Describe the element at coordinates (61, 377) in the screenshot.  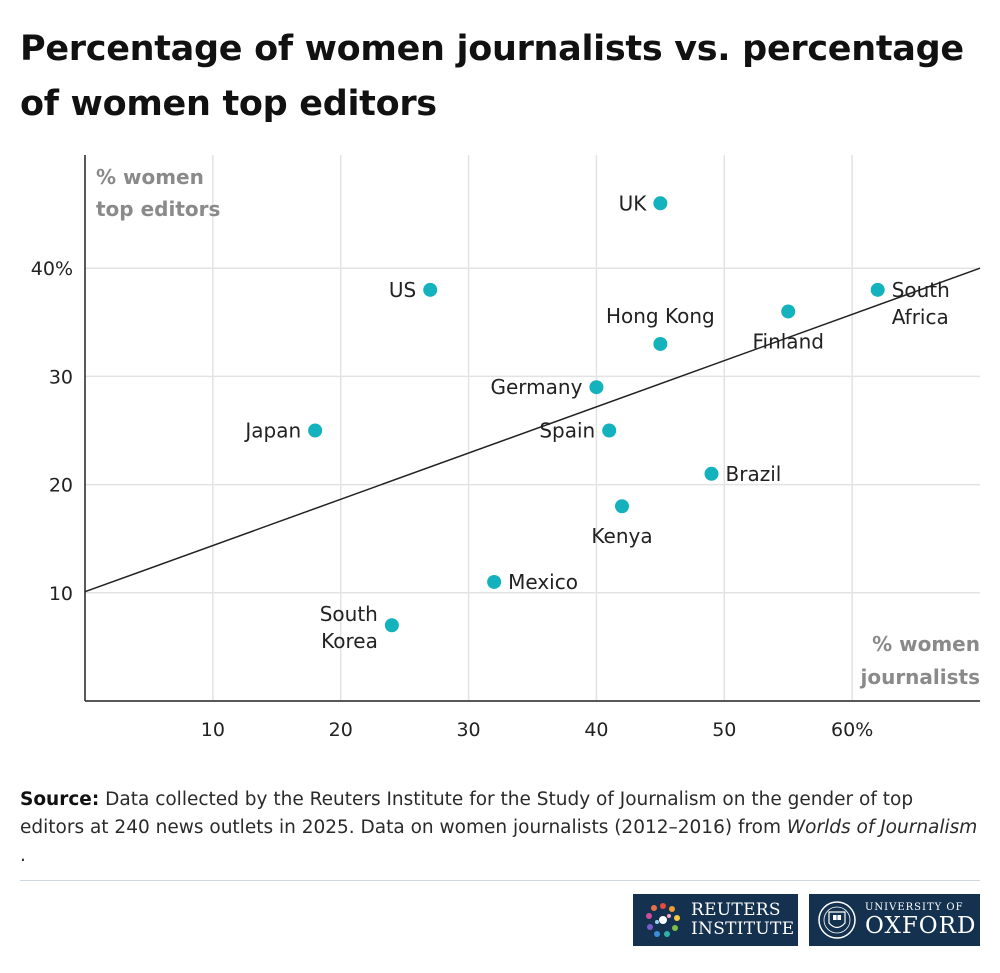
I see `y-tick-label: 30` at that location.